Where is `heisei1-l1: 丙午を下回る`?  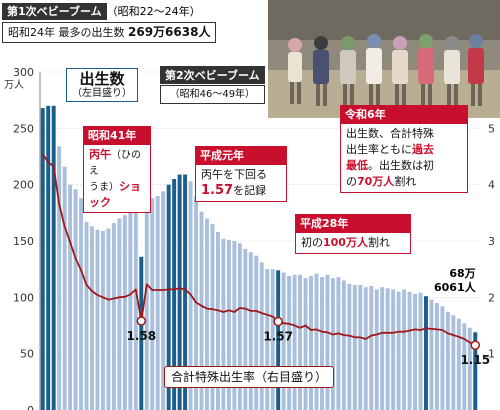 heisei1-l1: 丙午を下回る is located at coordinates (234, 174).